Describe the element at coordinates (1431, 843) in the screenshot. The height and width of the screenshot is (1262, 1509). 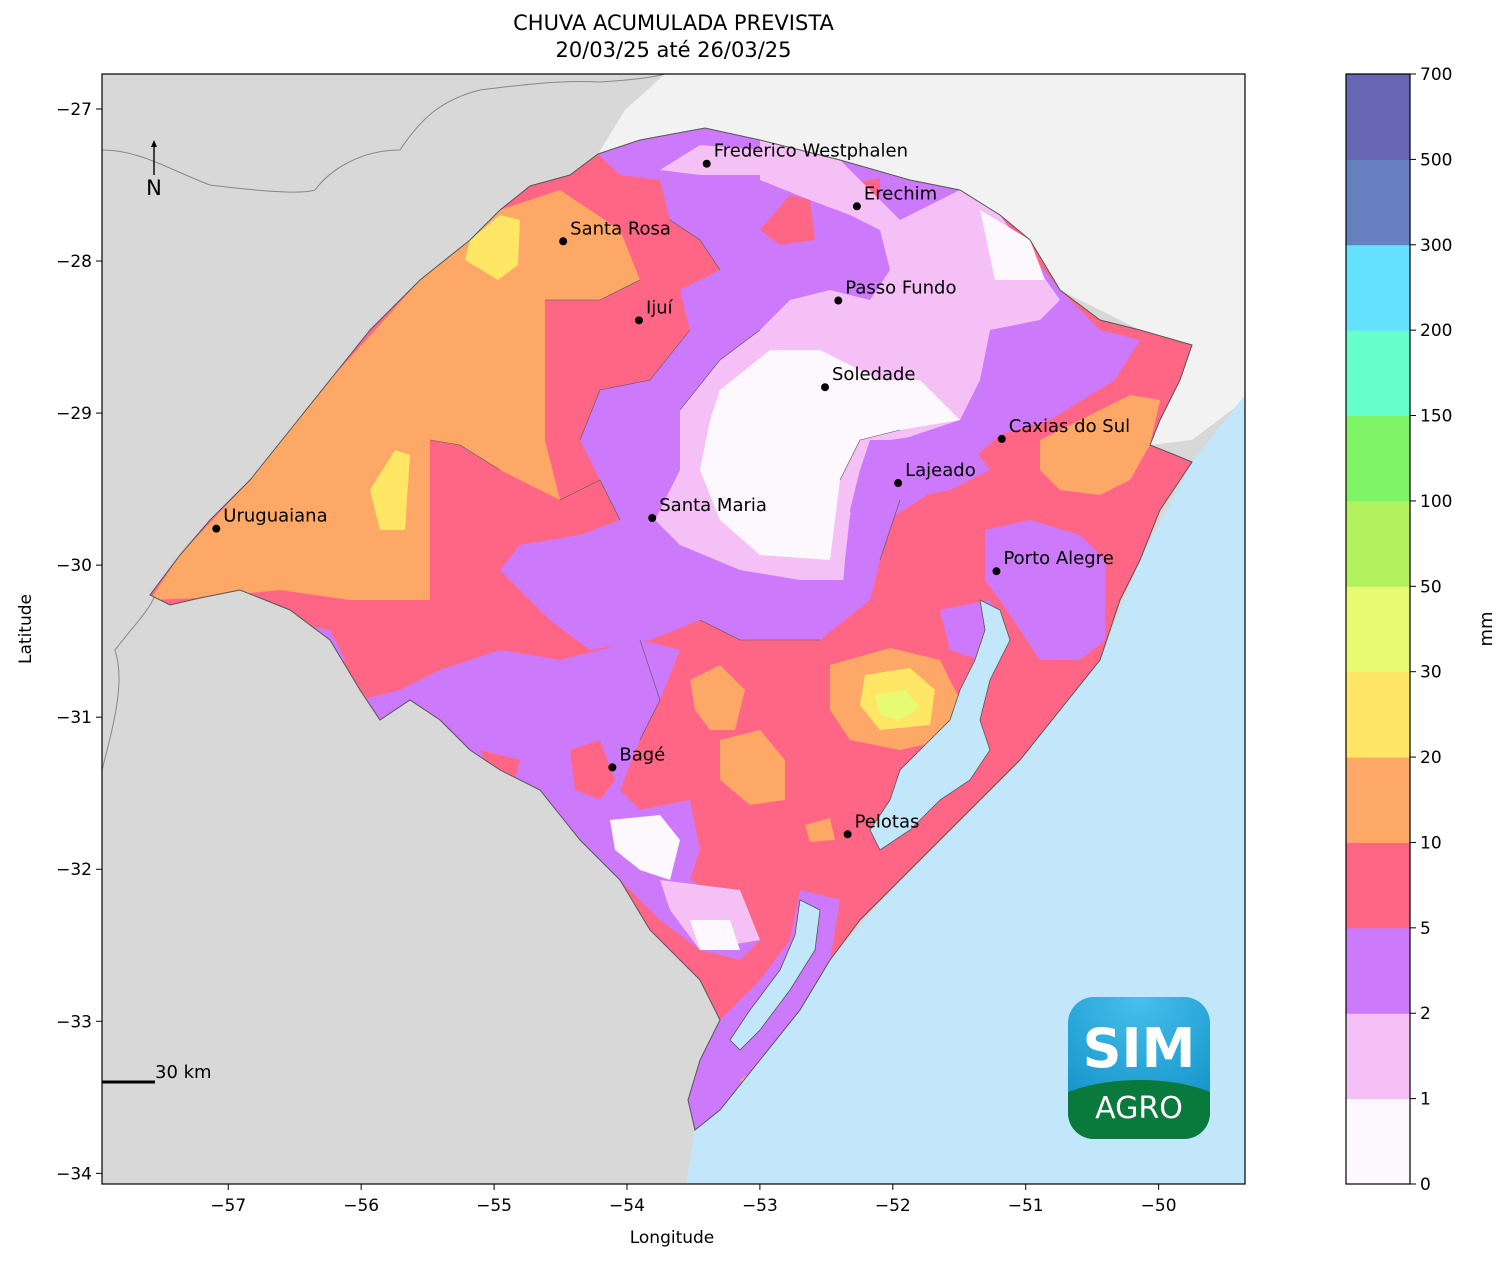
I see `colorbar-tick-label: 10` at that location.